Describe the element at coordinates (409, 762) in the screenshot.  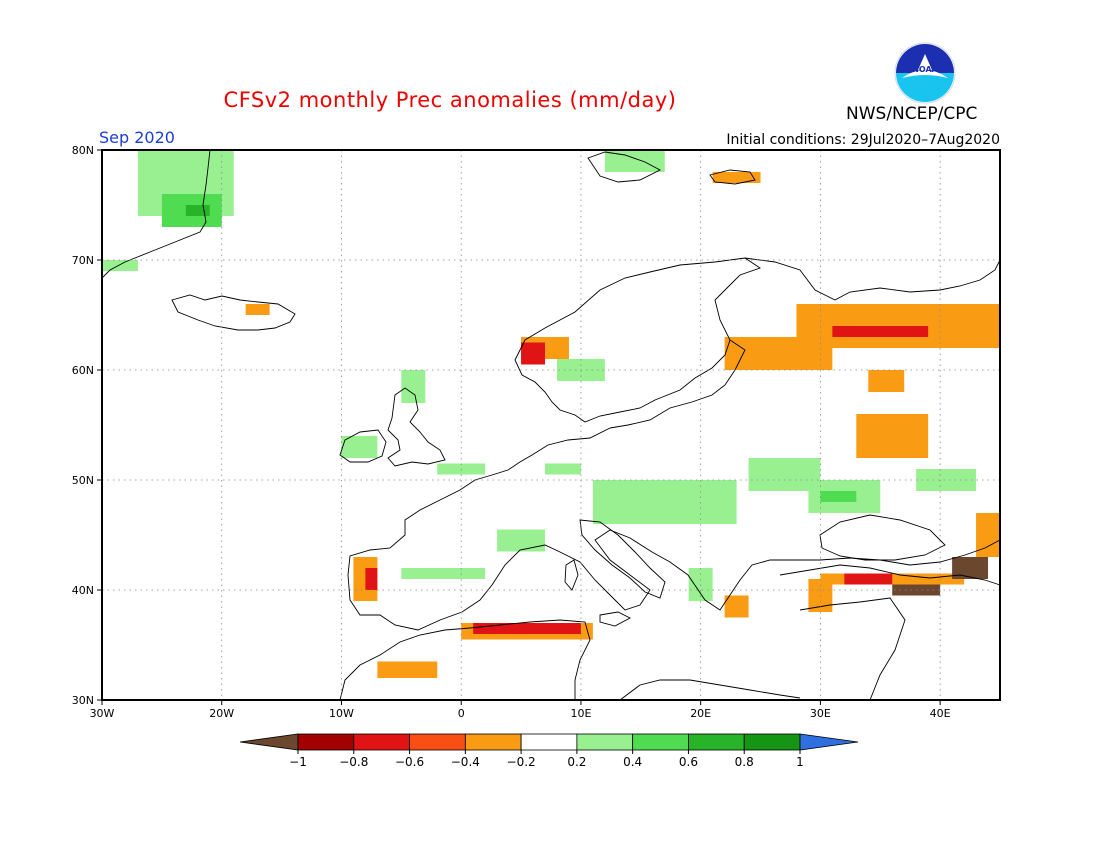
I see `colorbar-label: −0.6` at that location.